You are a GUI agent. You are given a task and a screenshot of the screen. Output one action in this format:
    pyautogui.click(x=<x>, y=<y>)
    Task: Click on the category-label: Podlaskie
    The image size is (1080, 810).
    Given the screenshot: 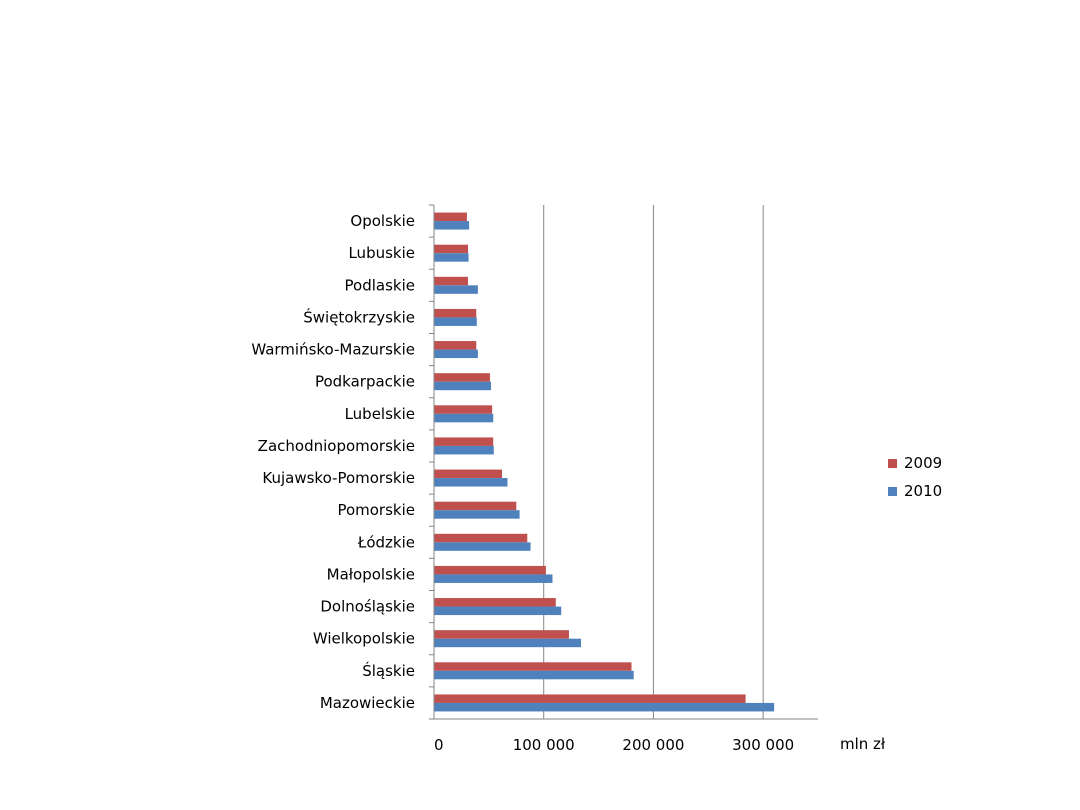 What is the action you would take?
    pyautogui.click(x=380, y=285)
    